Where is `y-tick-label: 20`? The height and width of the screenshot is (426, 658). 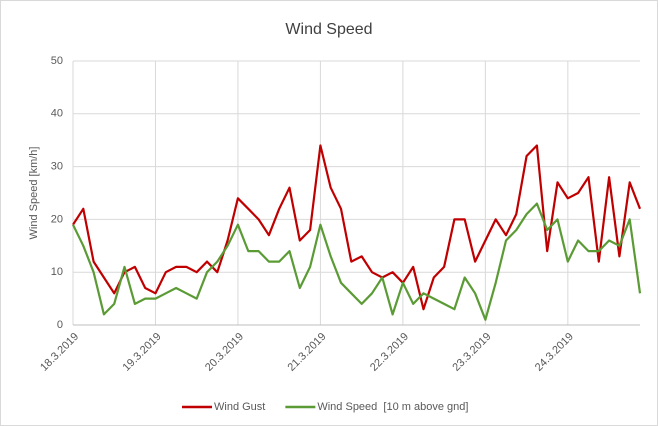 y-tick-label: 20 is located at coordinates (57, 219).